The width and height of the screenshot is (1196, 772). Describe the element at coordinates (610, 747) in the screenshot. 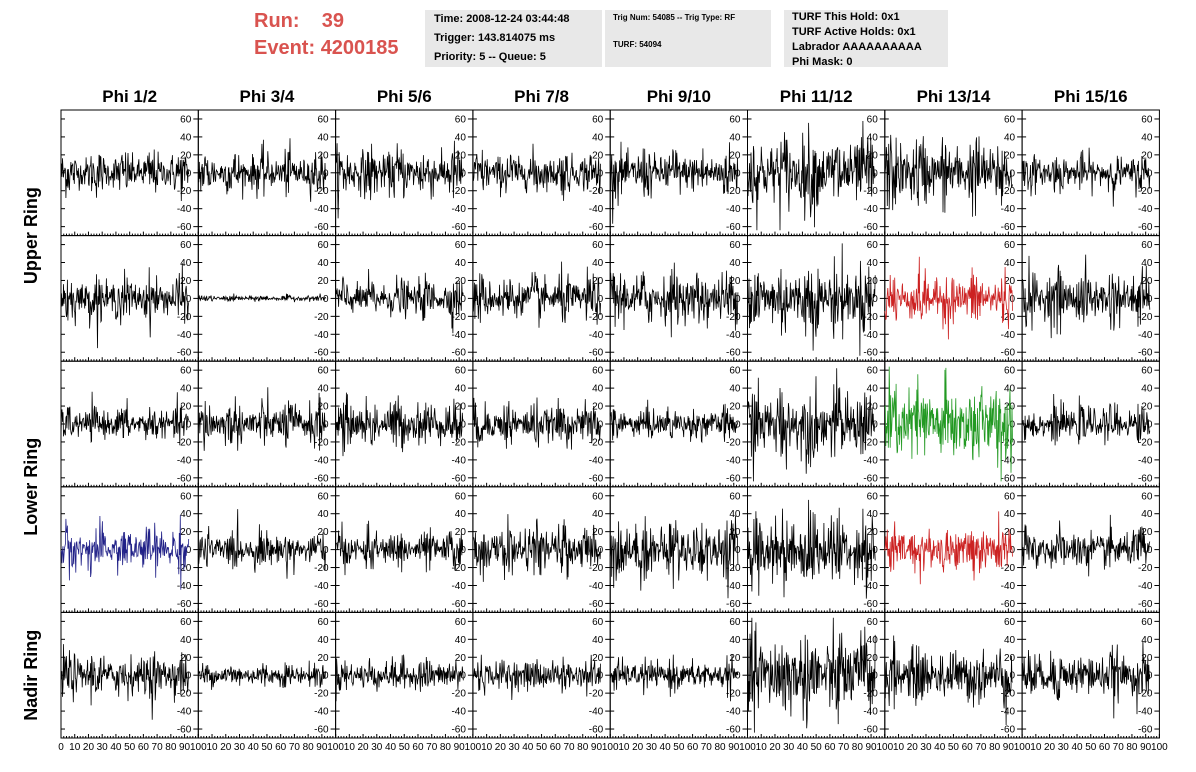

I see `x-tick-label: 100` at that location.